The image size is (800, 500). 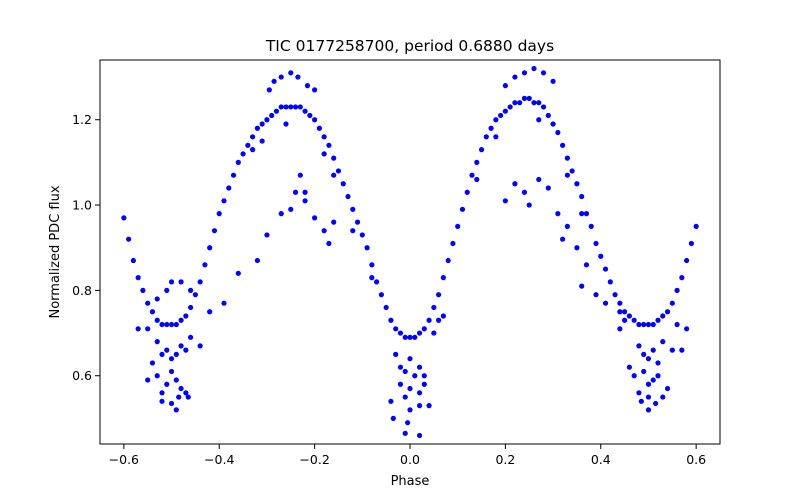 I want to click on y-axis-label: Normalized PDC flux, so click(x=55, y=251).